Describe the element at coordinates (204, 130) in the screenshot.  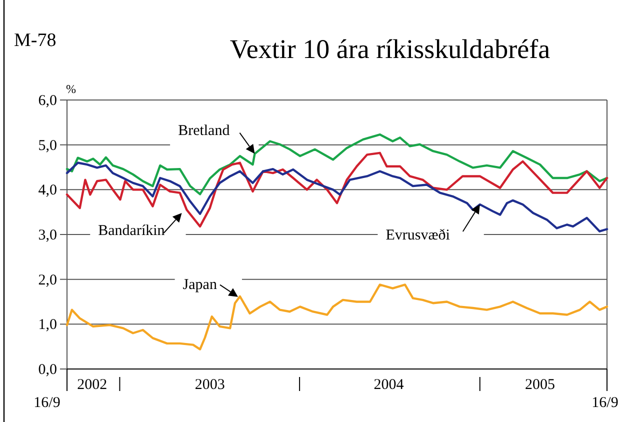
I see `annotation: Bretland` at that location.